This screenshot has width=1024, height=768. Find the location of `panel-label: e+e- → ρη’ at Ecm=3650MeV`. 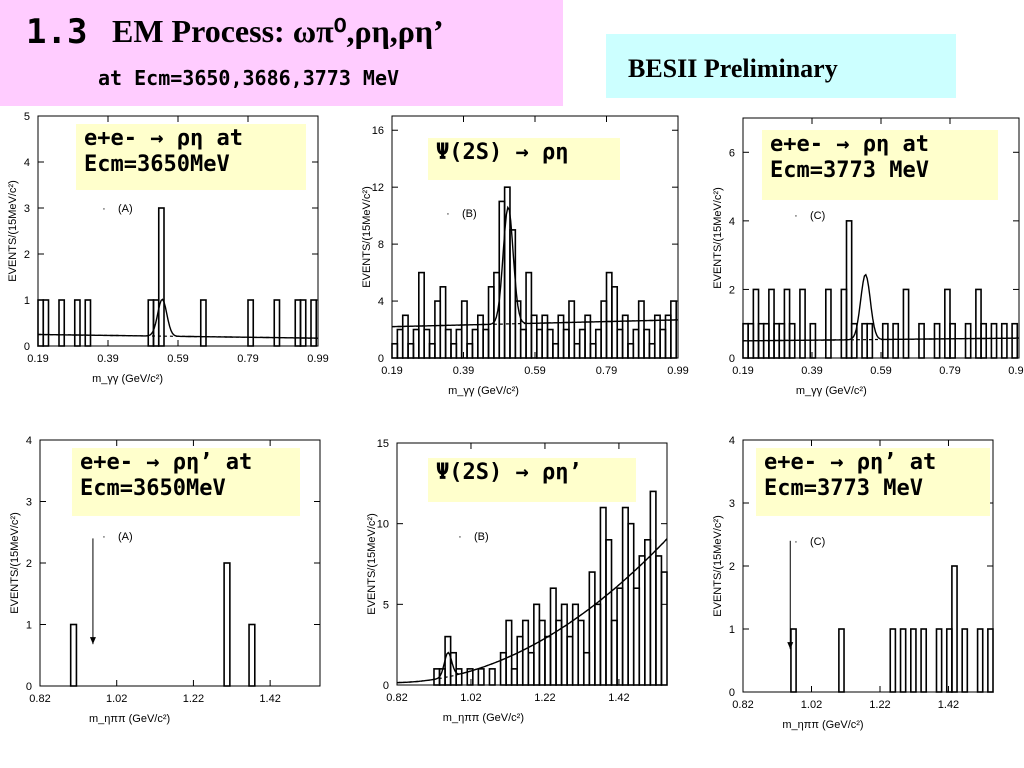

panel-label: e+e- → ρη’ at Ecm=3650MeV is located at coordinates (186, 482).